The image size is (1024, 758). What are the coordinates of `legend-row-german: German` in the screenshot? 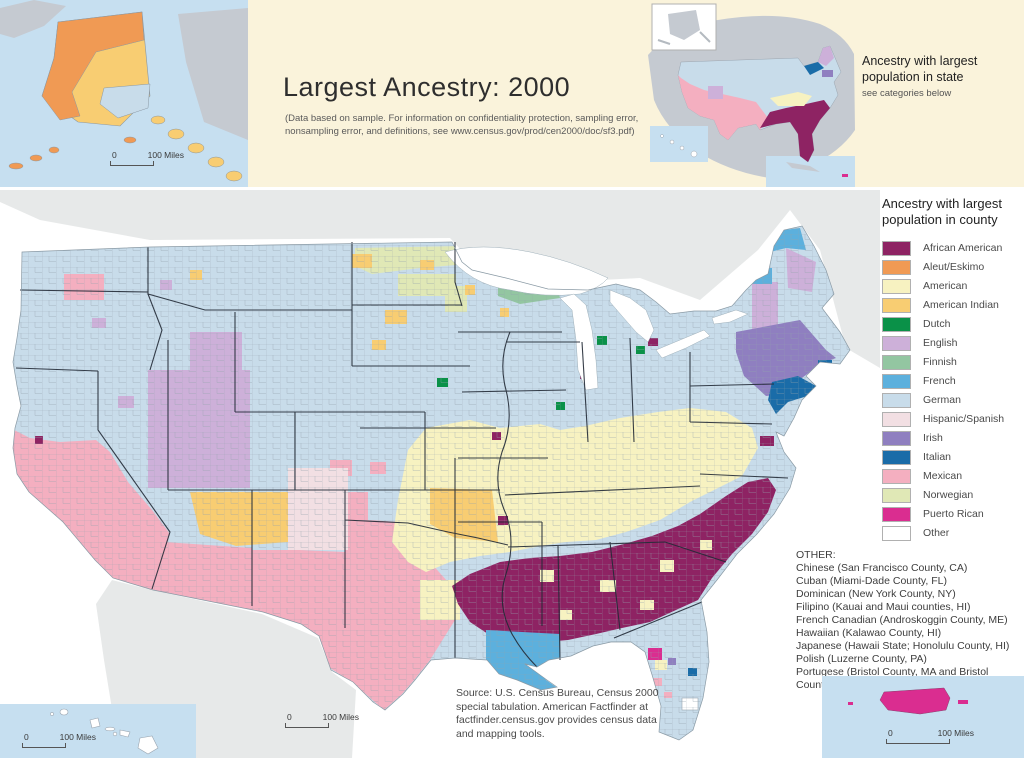 It's located at (953, 400).